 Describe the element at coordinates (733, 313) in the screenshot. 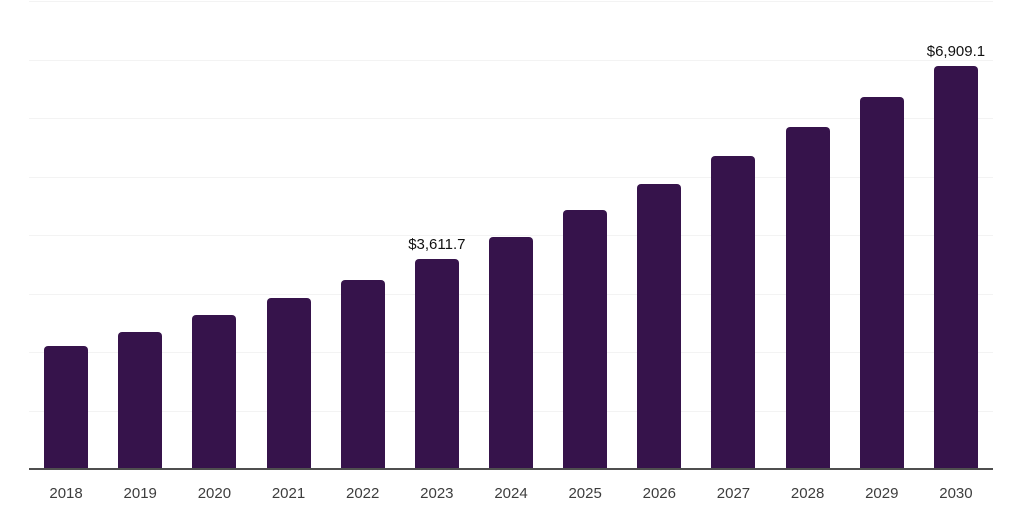

I see `bar-2027` at that location.